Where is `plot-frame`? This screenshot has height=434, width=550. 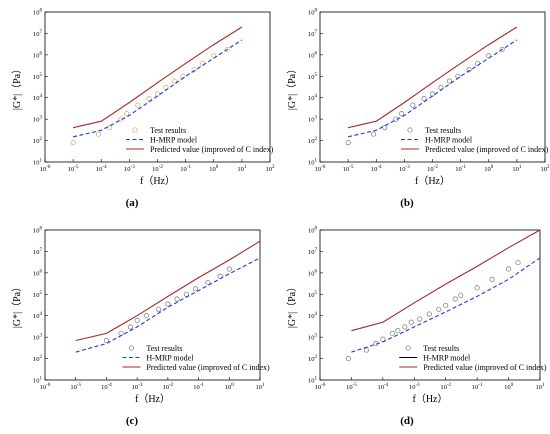 plot-frame is located at coordinates (430, 305).